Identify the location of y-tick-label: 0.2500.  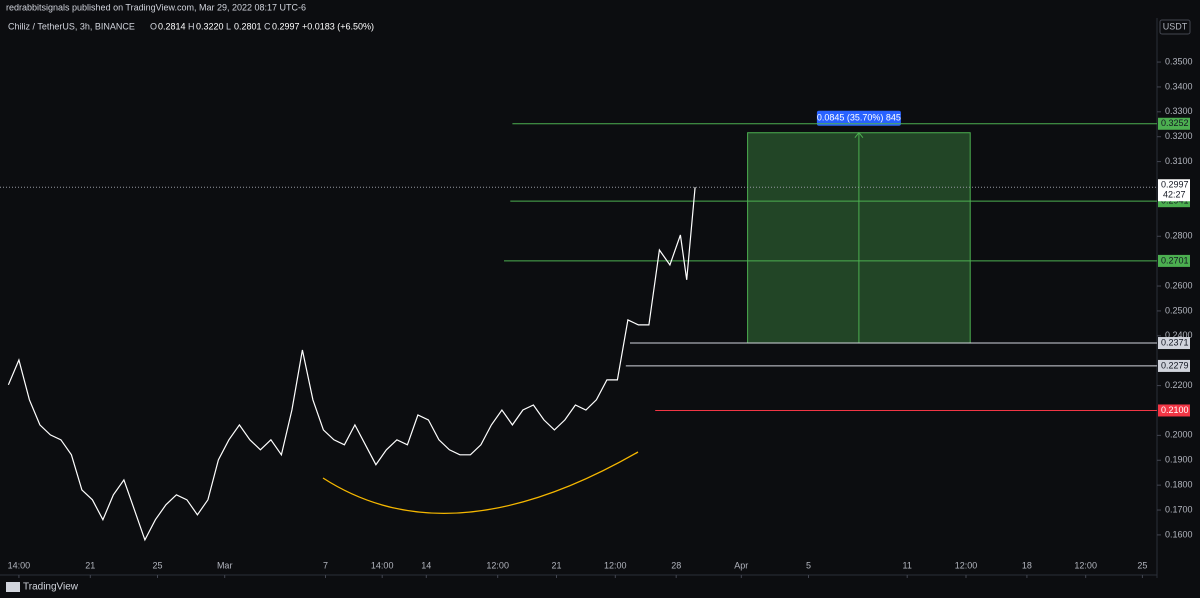
(1179, 310).